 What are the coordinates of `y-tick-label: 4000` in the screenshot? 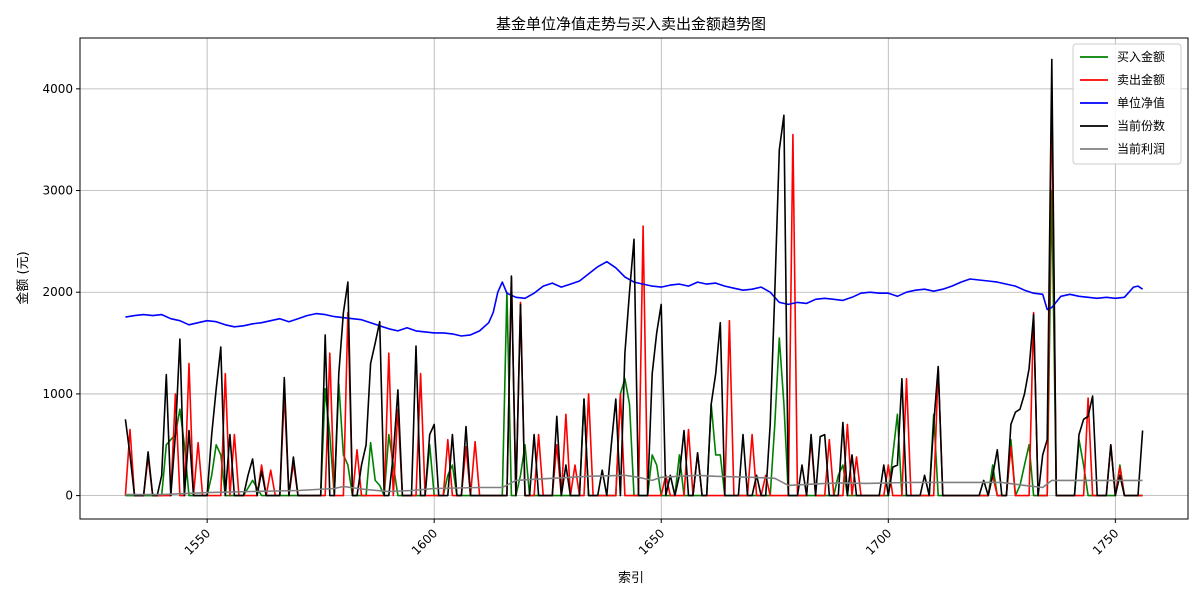 It's located at (57, 89).